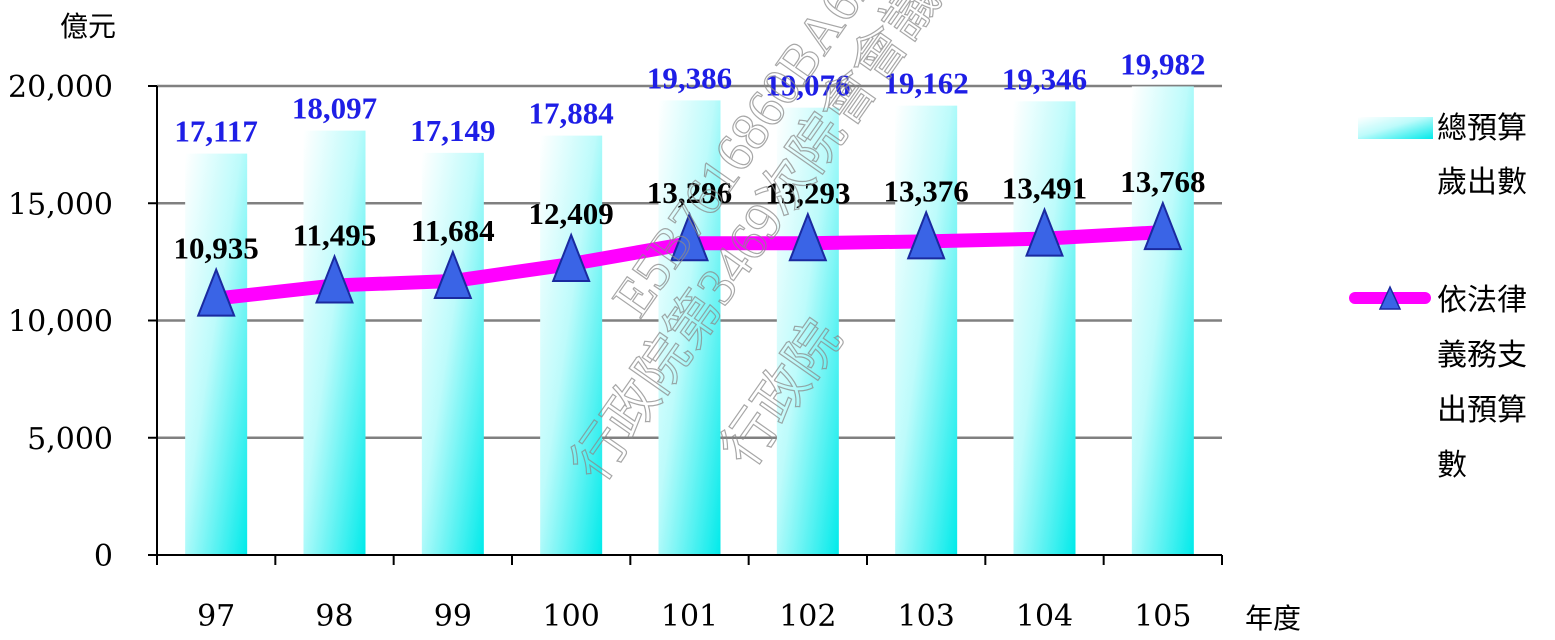  I want to click on line-value-label: 11,684, so click(453, 230).